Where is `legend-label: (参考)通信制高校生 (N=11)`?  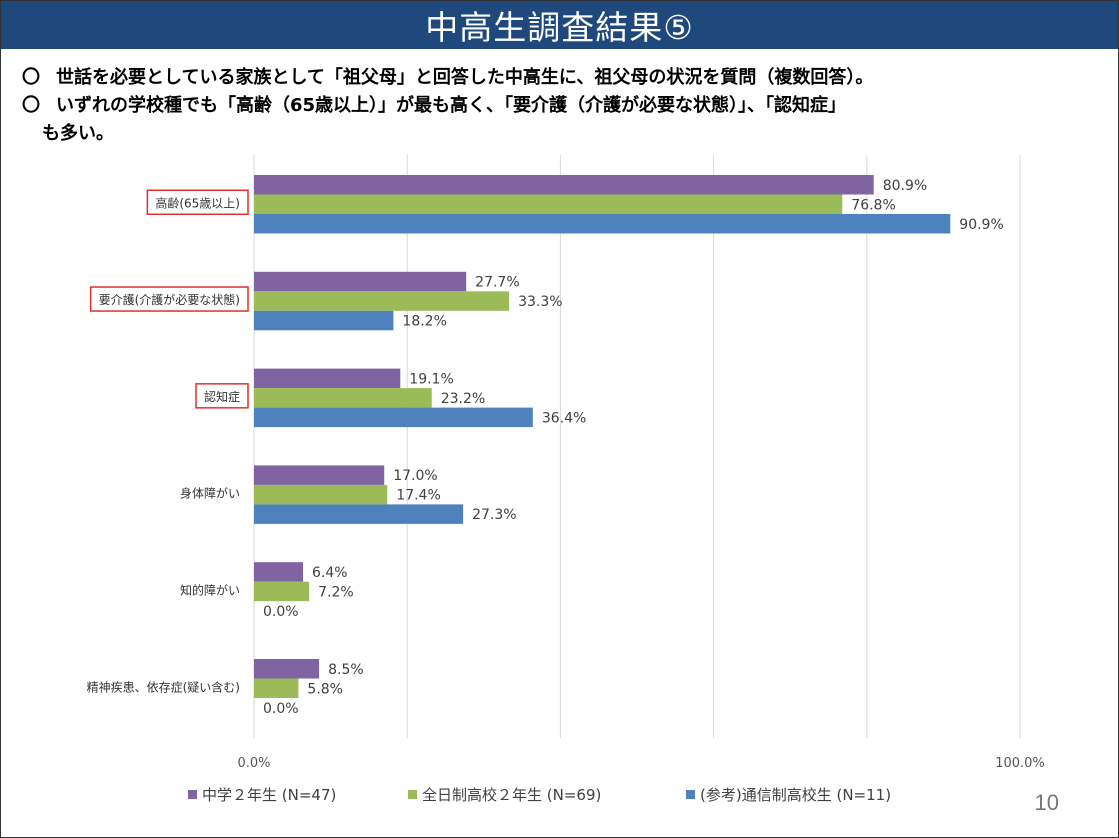 legend-label: (参考)通信制高校生 (N=11) is located at coordinates (795, 795).